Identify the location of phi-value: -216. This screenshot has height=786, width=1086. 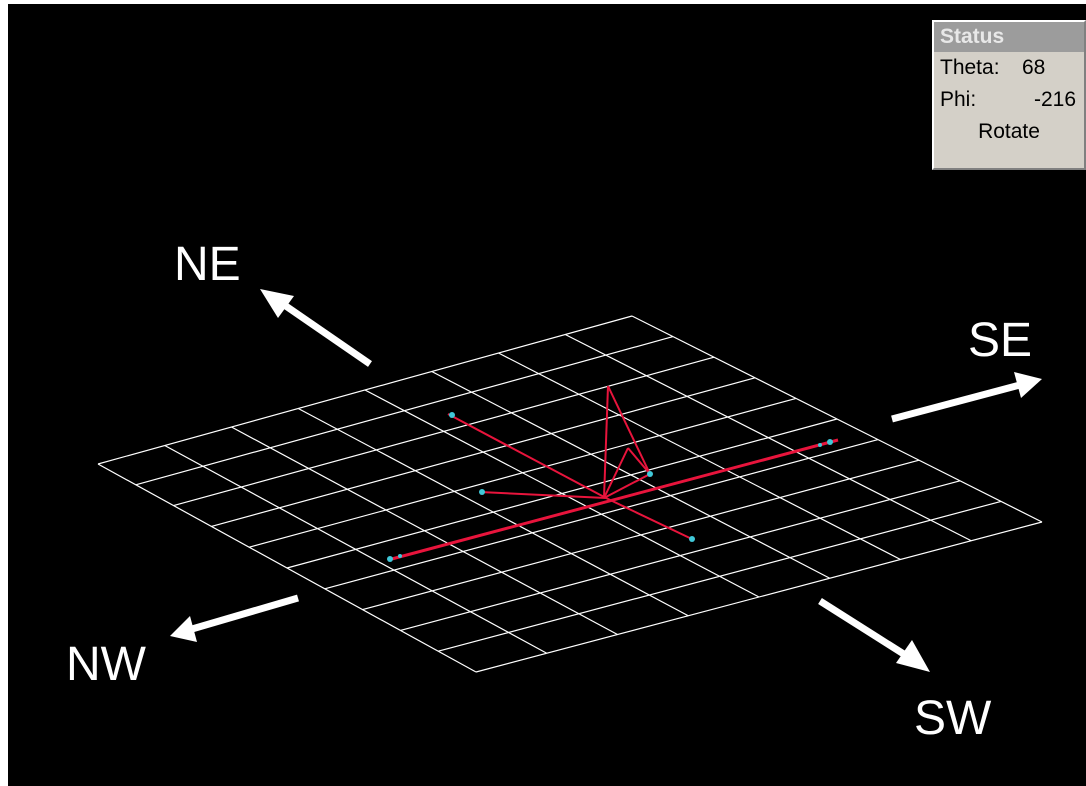
(1054, 99).